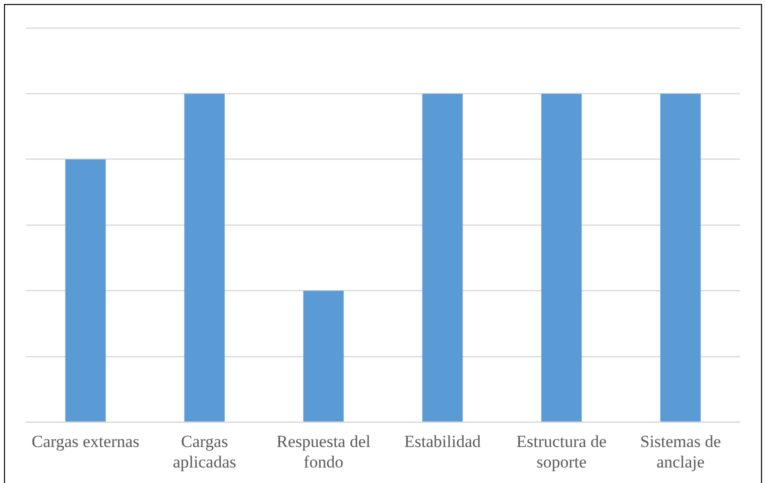  What do you see at coordinates (680, 452) in the screenshot?
I see `x-tick-label: Sistemas de anclaje` at bounding box center [680, 452].